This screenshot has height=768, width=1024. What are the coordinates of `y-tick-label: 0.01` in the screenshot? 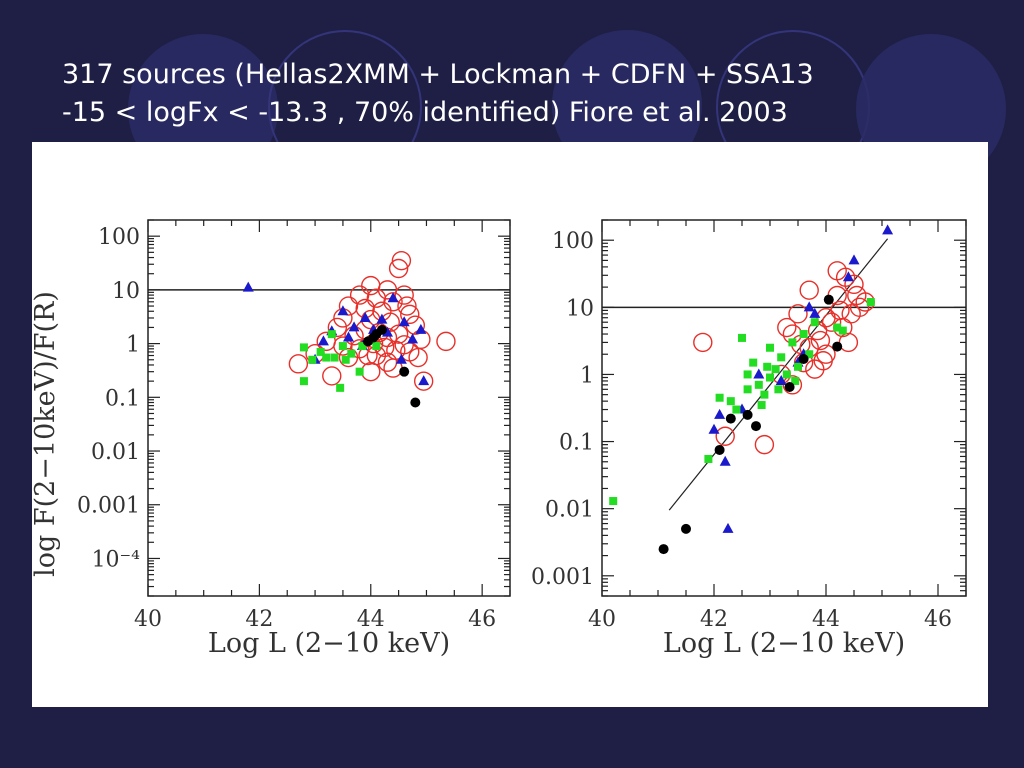 It's located at (115, 452).